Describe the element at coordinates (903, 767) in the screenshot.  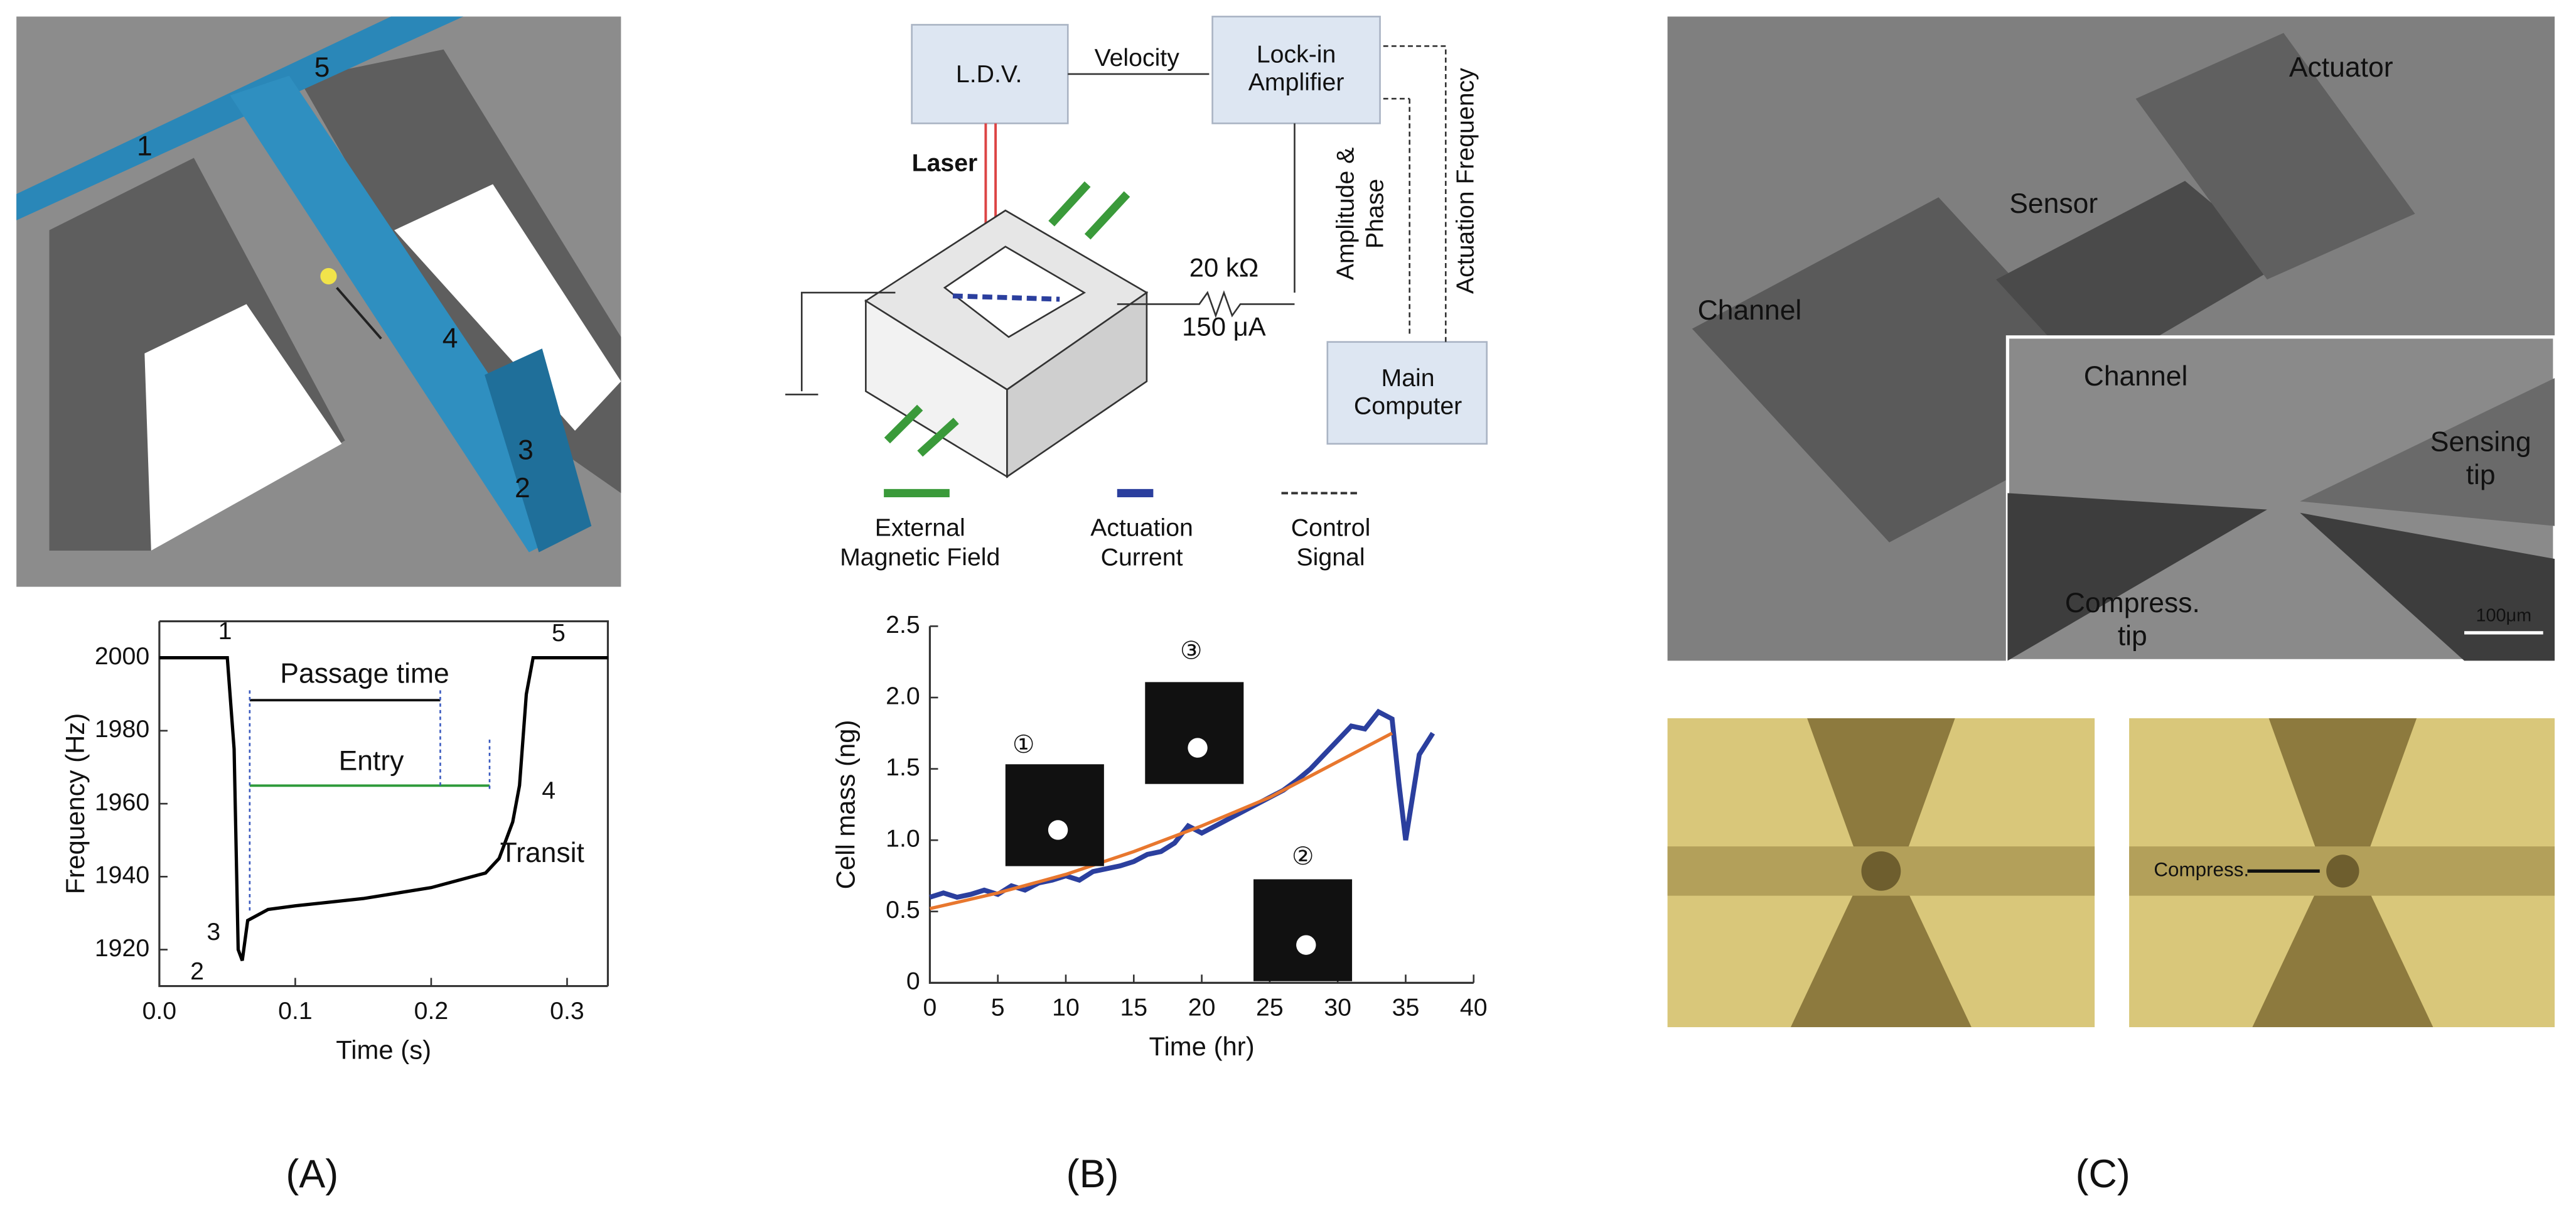
I see `y-tick-label: 1.5` at that location.